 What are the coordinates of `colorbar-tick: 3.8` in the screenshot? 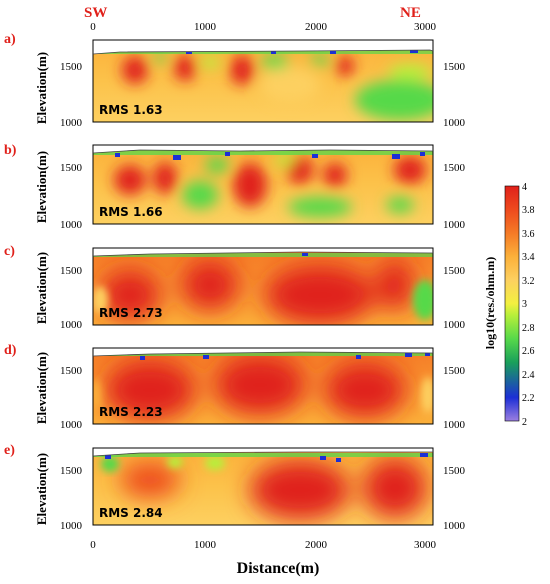 It's located at (528, 210).